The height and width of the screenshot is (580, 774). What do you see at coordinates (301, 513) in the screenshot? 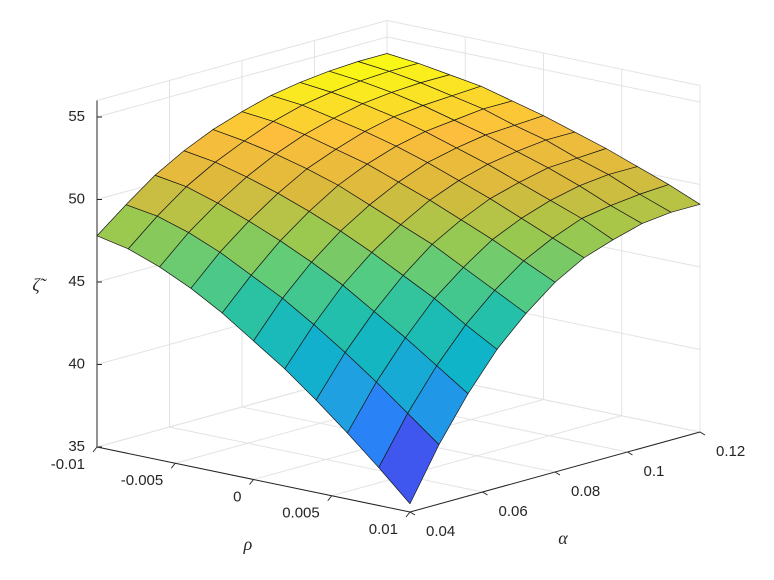
I see `x-tick-label: 0.005` at bounding box center [301, 513].